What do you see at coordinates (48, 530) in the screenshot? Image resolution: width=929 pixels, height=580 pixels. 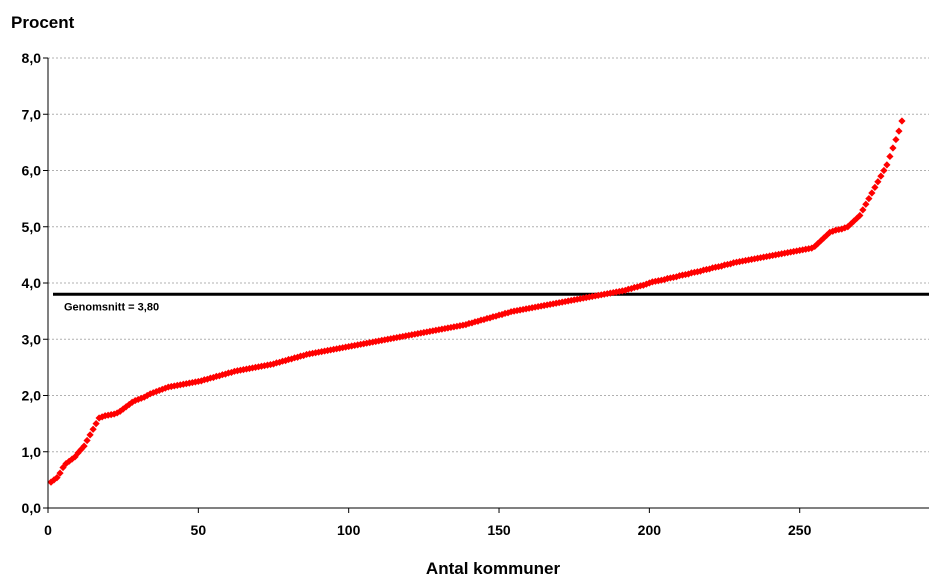 I see `x-tick-label: 0` at bounding box center [48, 530].